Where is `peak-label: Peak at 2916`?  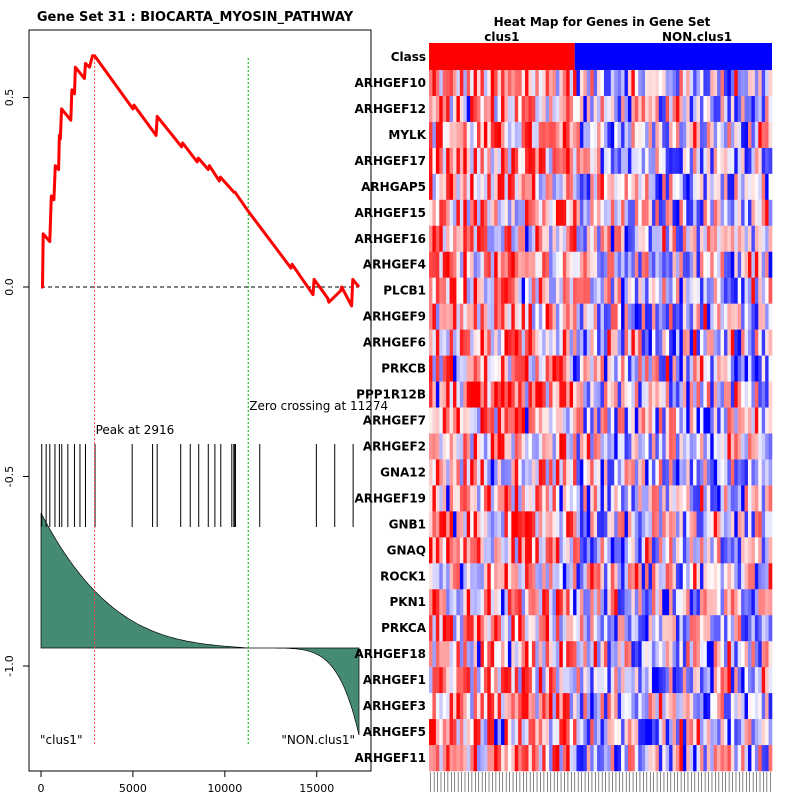
peak-label: Peak at 2916 is located at coordinates (135, 430).